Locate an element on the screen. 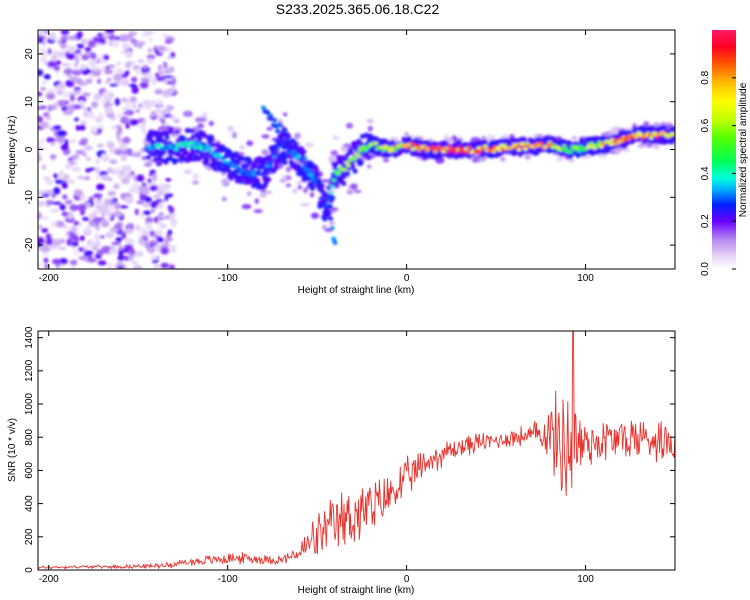 The image size is (750, 600). colorbar-tick-label: 0.6 is located at coordinates (705, 125).